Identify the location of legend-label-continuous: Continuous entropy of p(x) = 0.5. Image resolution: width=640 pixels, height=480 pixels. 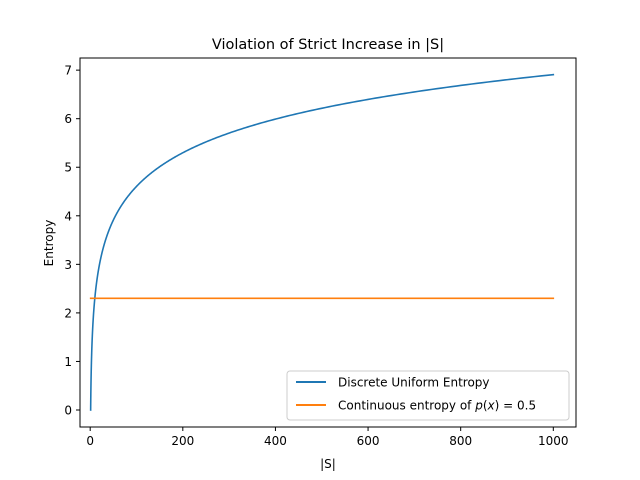
(437, 406).